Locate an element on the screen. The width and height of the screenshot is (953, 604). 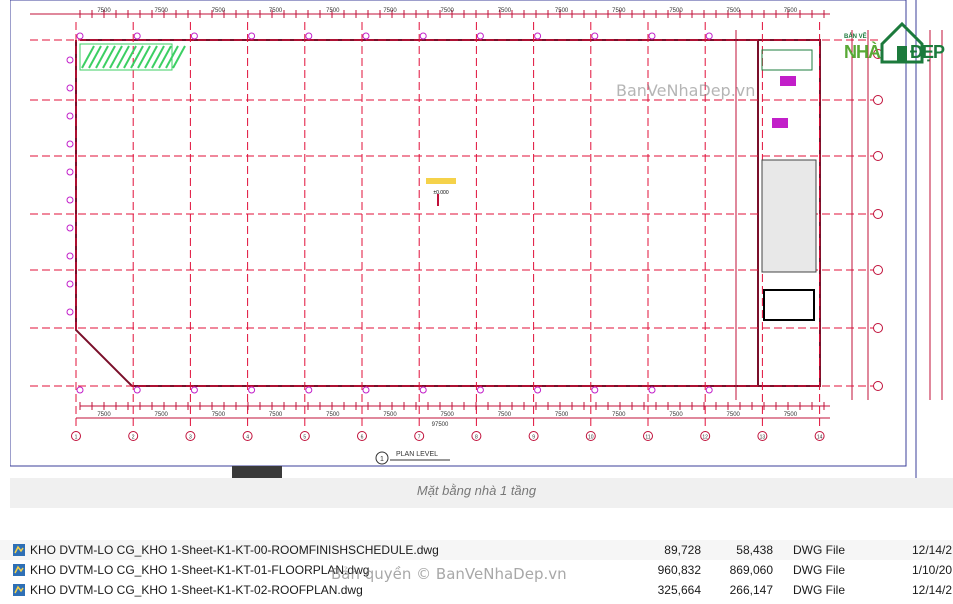
grid-bubble-label: 11 is located at coordinates (647, 438).